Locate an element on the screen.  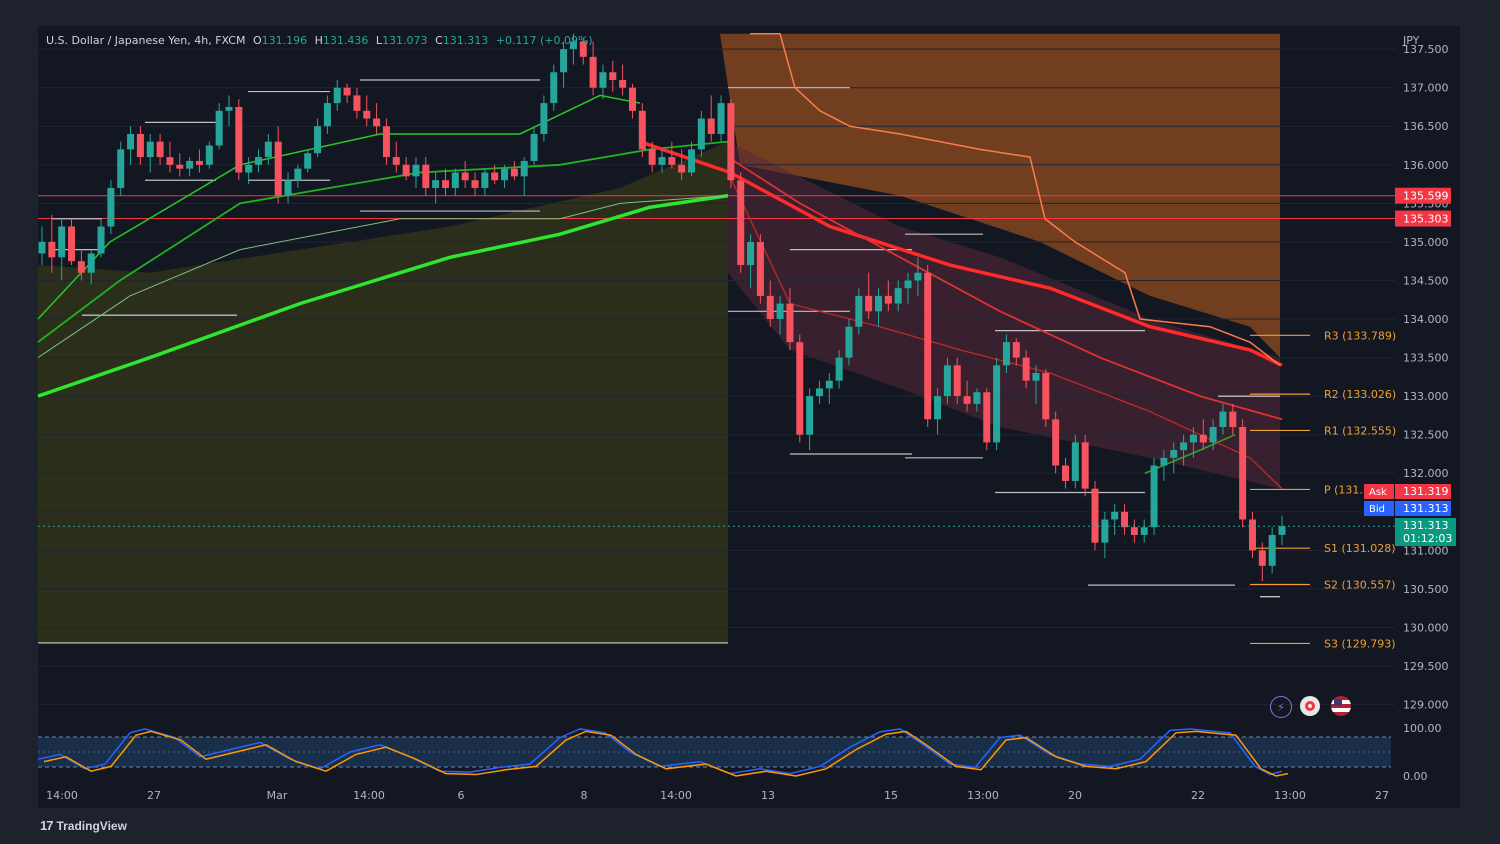
us-flag-icon is located at coordinates (1341, 706).